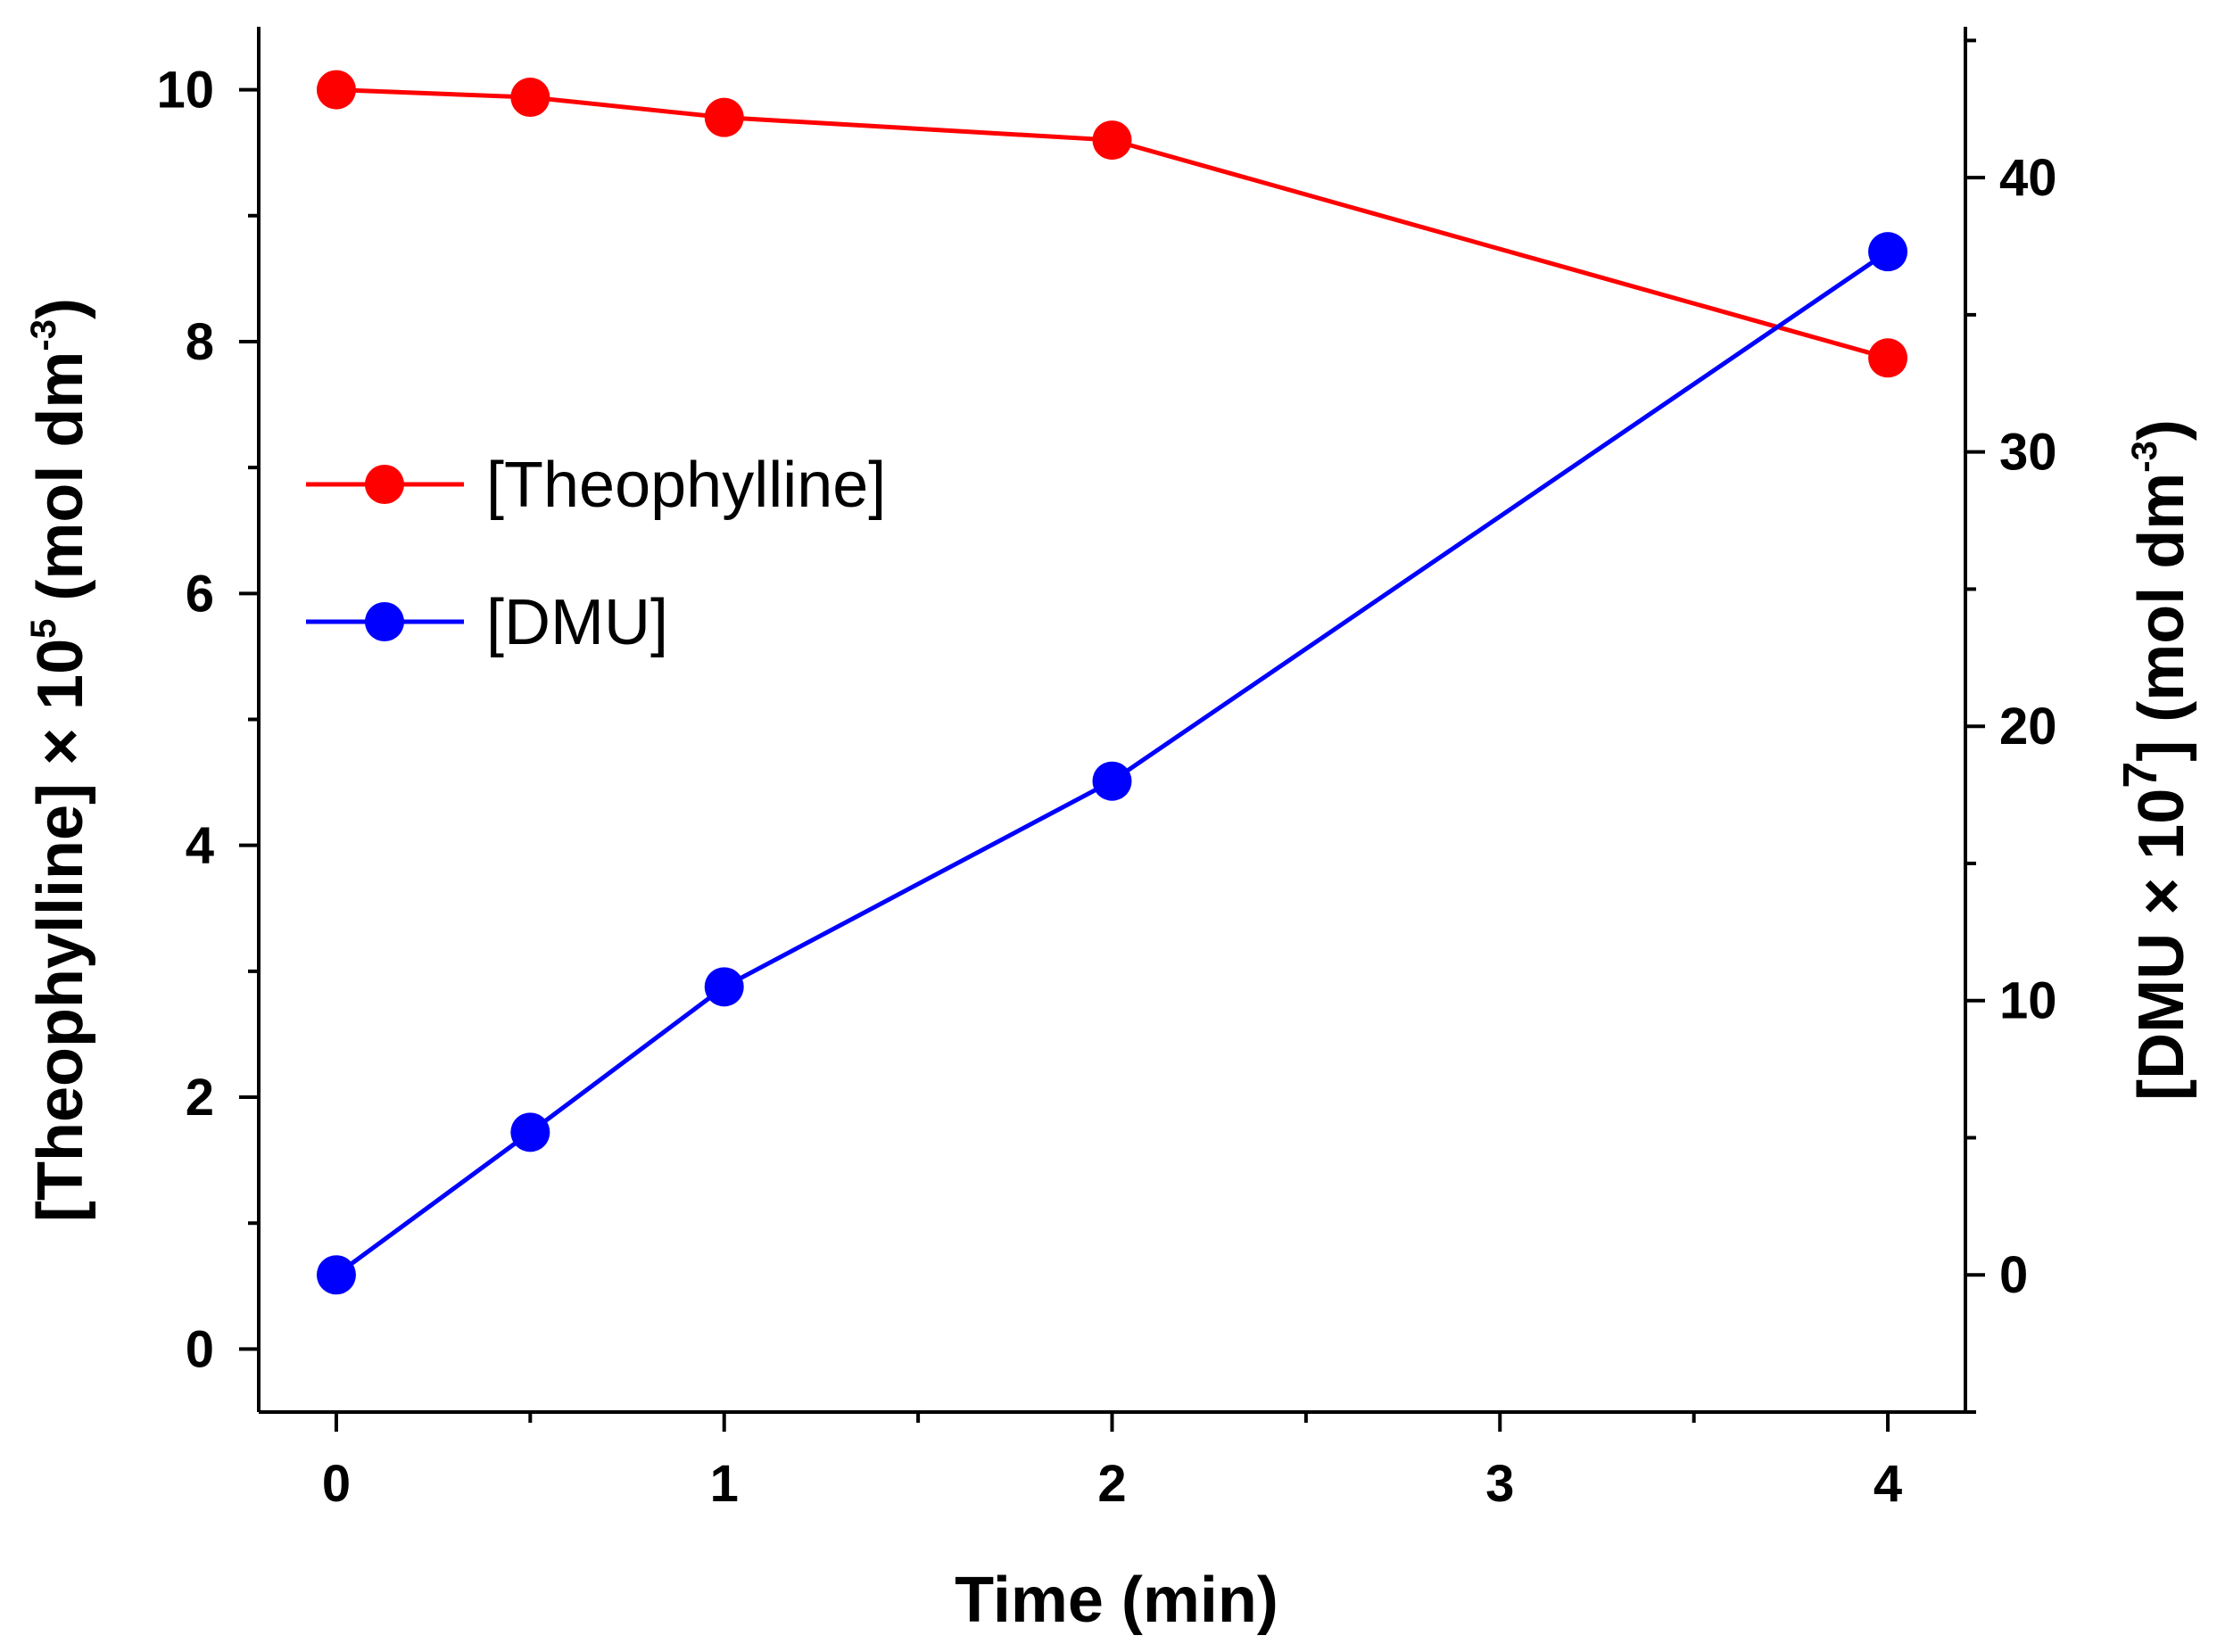 Image resolution: width=2217 pixels, height=1652 pixels. What do you see at coordinates (60, 760) in the screenshot?
I see `left-y-axis-title: [Theophylline] × 105 (mol dm-3)` at bounding box center [60, 760].